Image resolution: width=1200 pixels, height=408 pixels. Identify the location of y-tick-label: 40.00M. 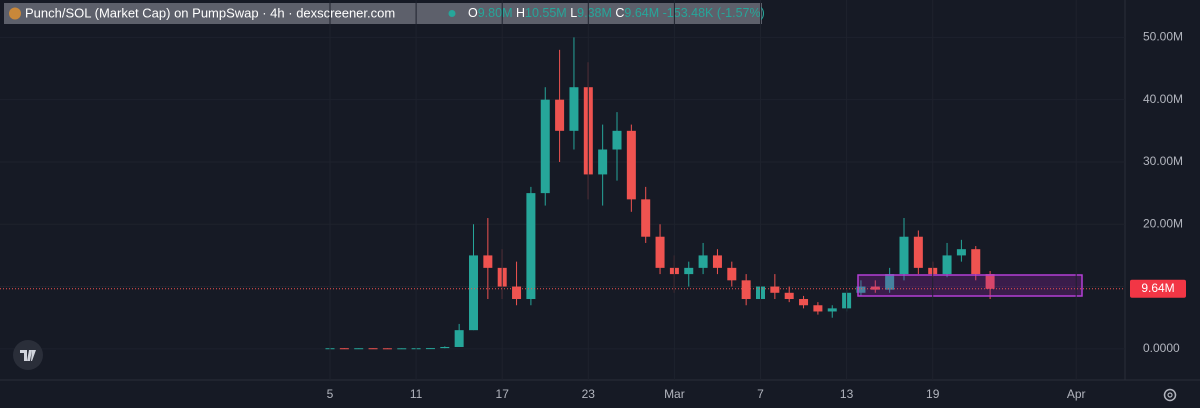
(1163, 99).